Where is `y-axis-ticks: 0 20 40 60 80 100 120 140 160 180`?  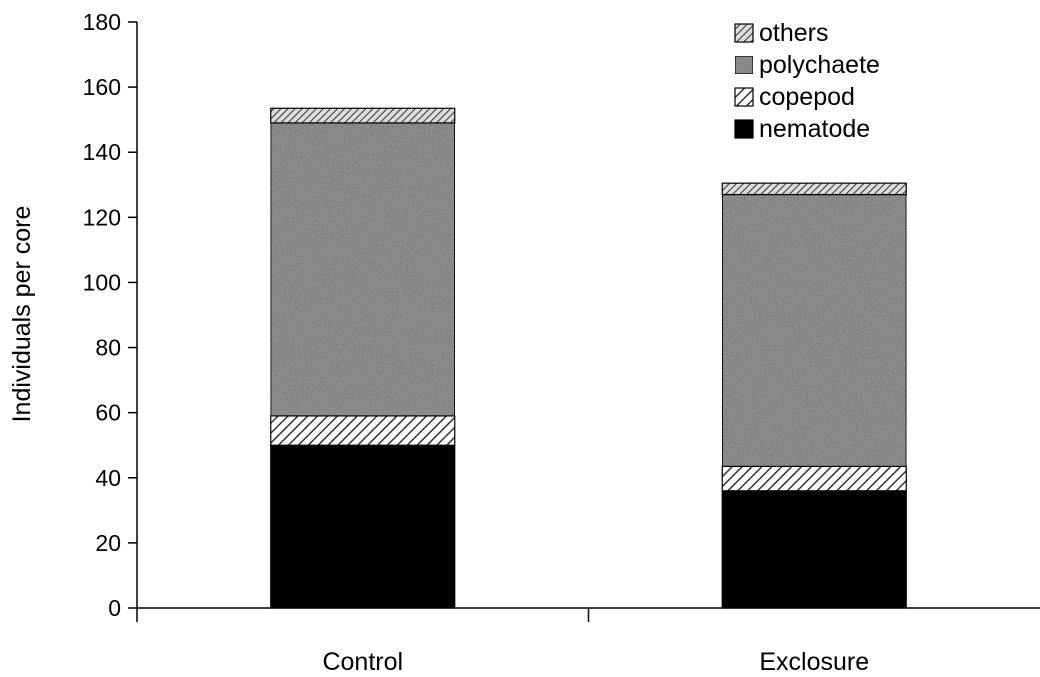 y-axis-ticks: 0 20 40 60 80 100 120 140 160 180 is located at coordinates (110, 315).